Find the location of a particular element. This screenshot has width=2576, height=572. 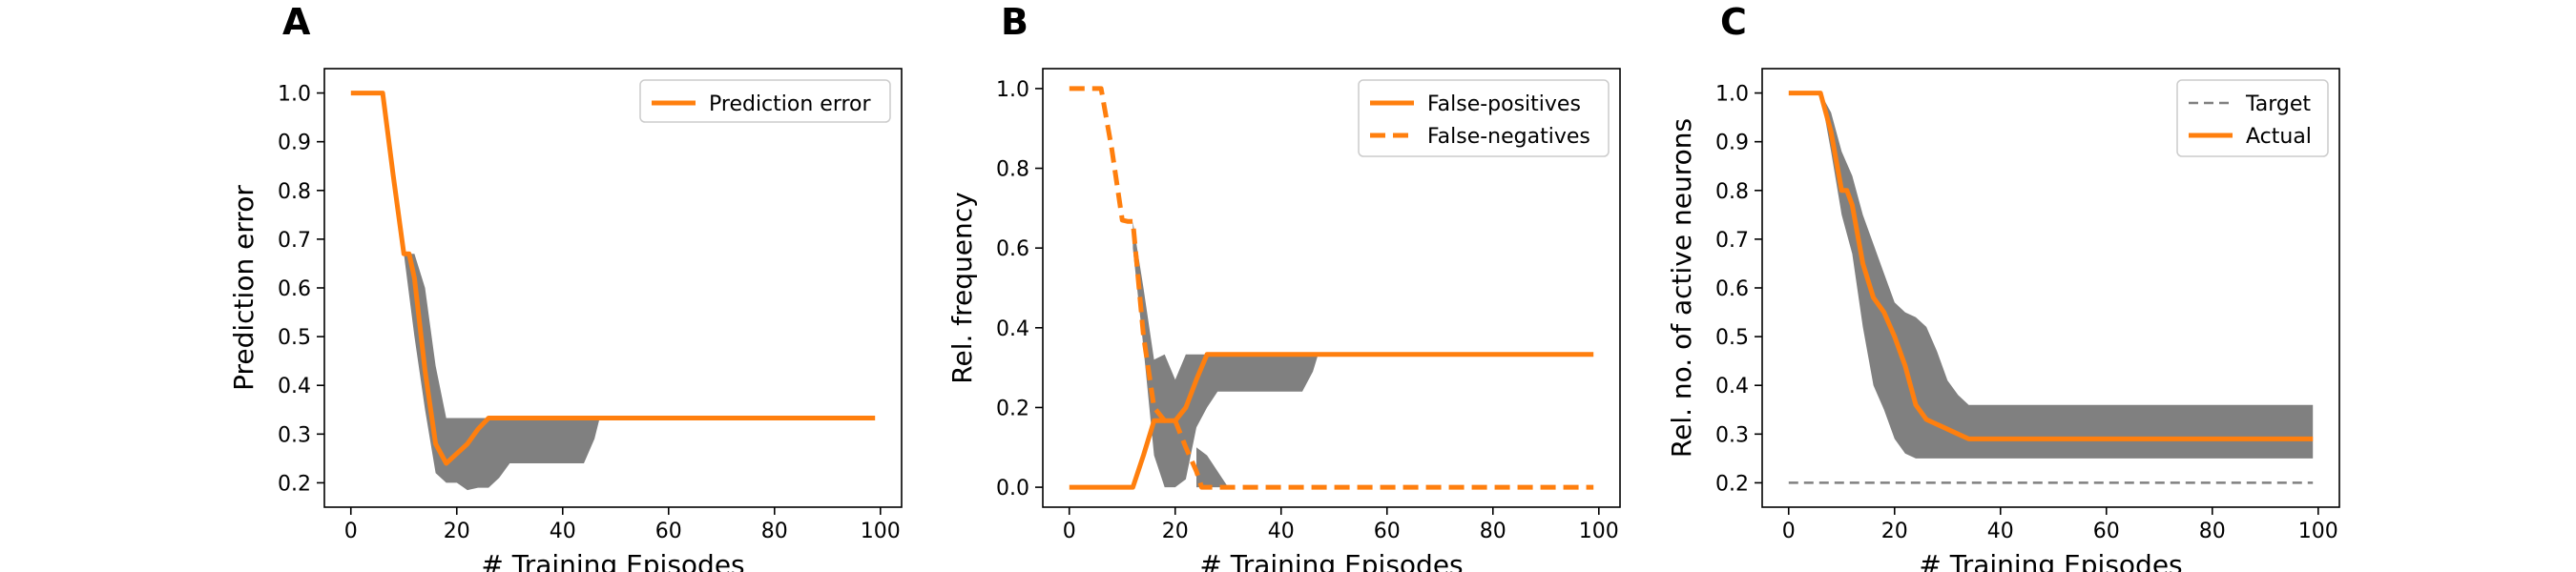

panel-letter: A is located at coordinates (296, 22).